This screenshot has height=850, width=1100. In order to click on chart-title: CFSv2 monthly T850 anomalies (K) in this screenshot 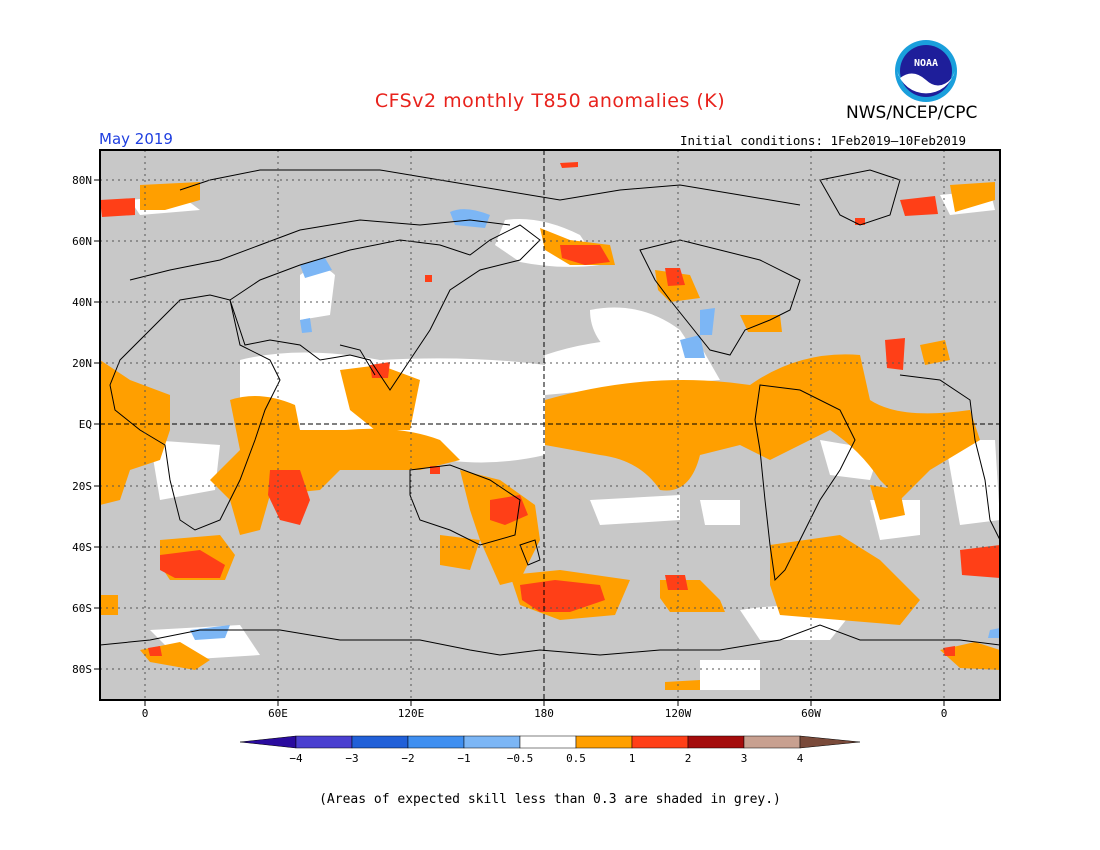, I will do `click(550, 101)`.